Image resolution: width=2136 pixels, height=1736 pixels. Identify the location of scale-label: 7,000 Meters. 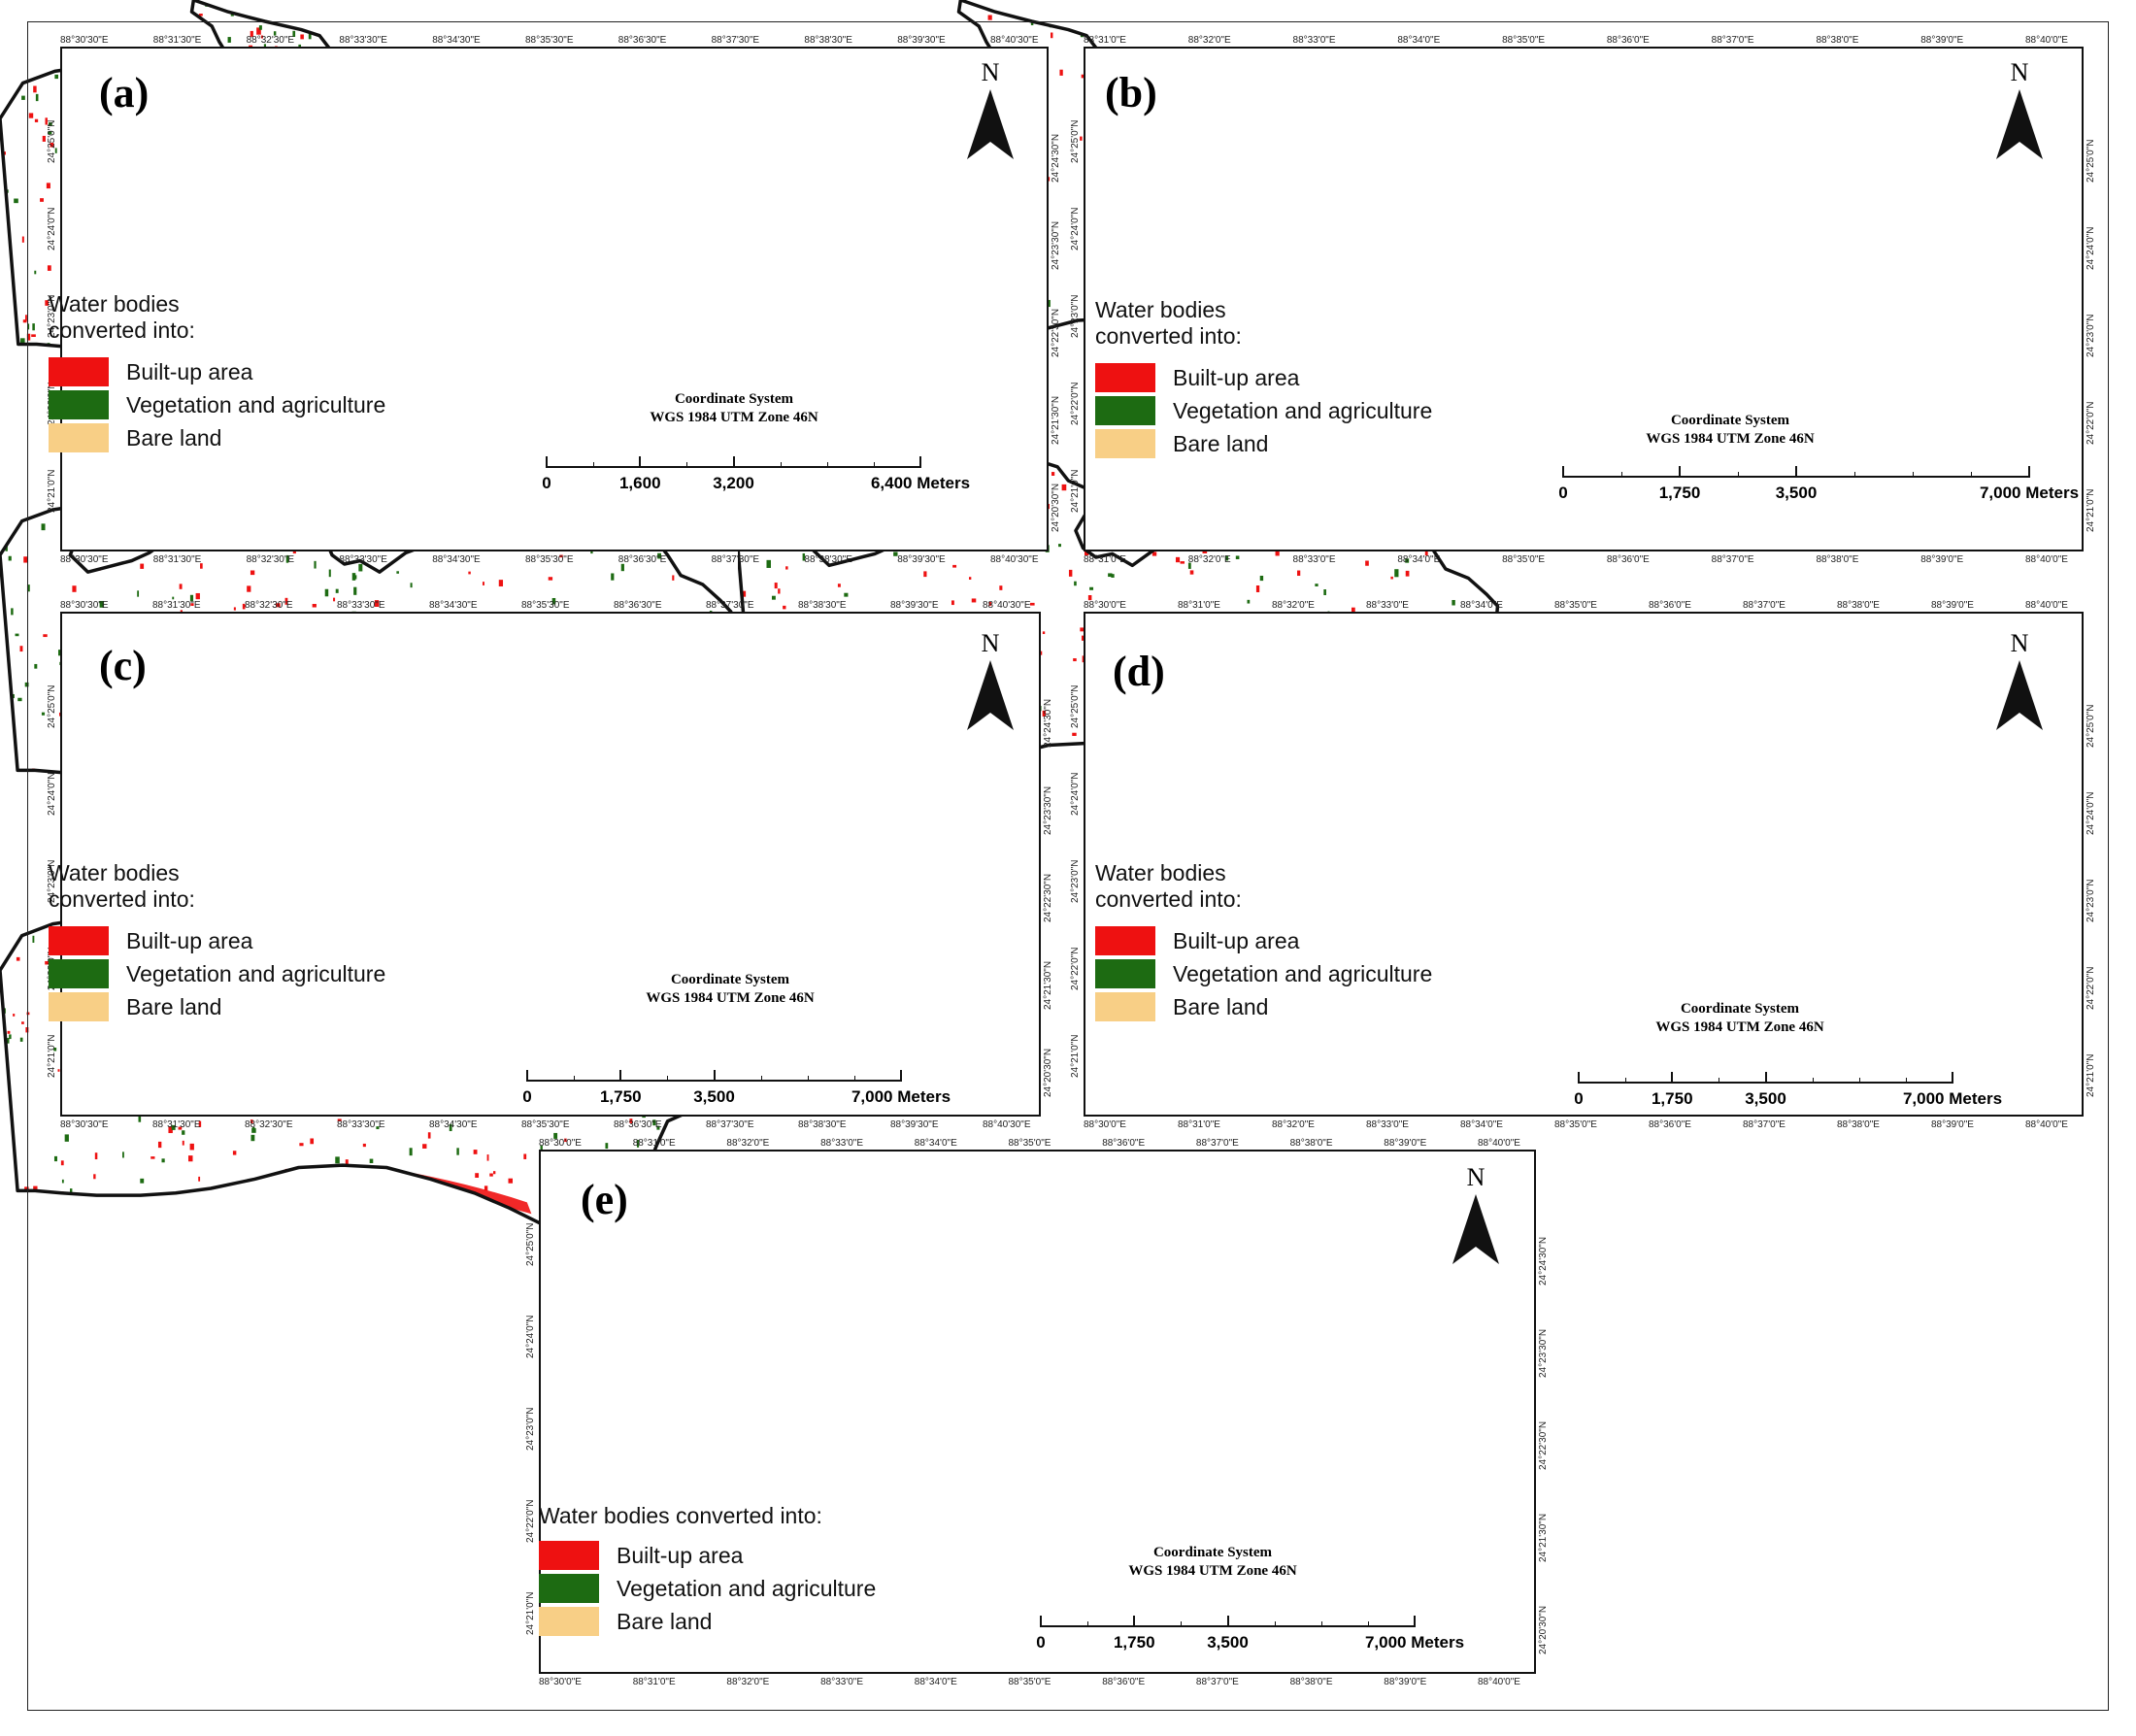
(901, 1096).